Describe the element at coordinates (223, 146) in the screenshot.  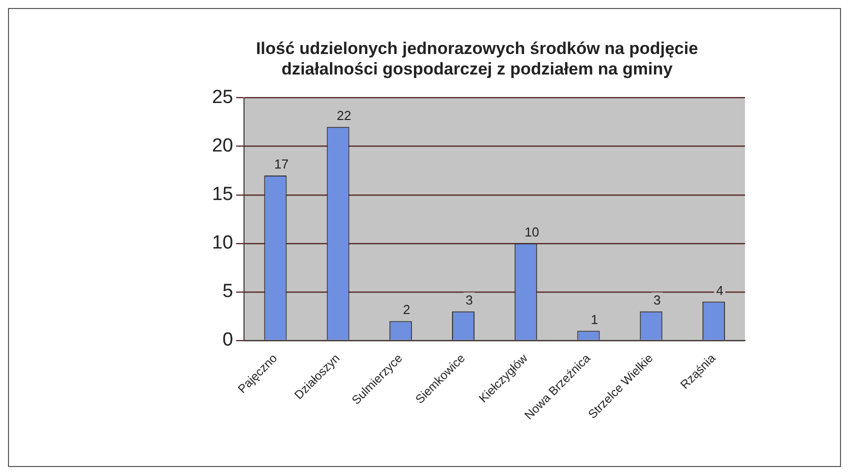
I see `y-tick-label: 20` at that location.